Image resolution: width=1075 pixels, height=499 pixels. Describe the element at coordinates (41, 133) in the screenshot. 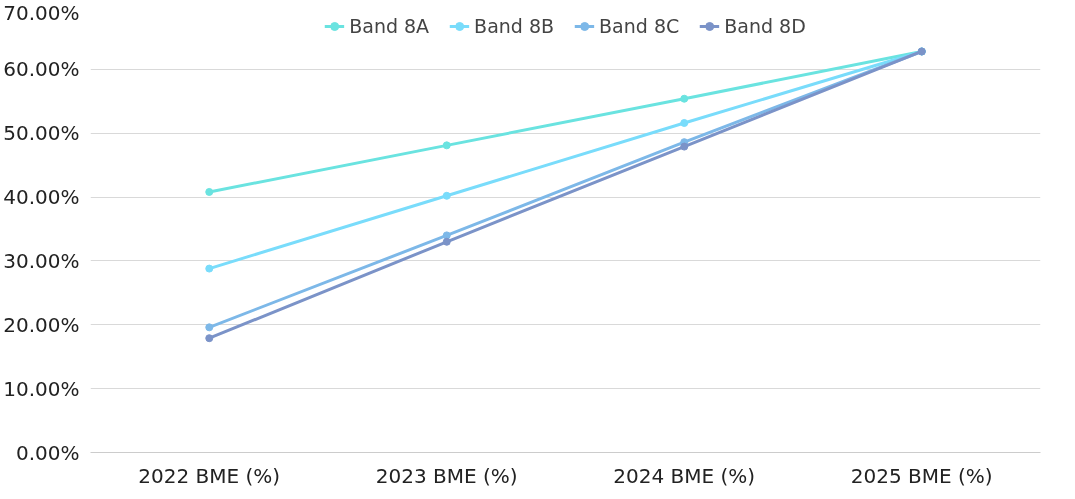

I see `y-tick-label: 50.00%` at that location.